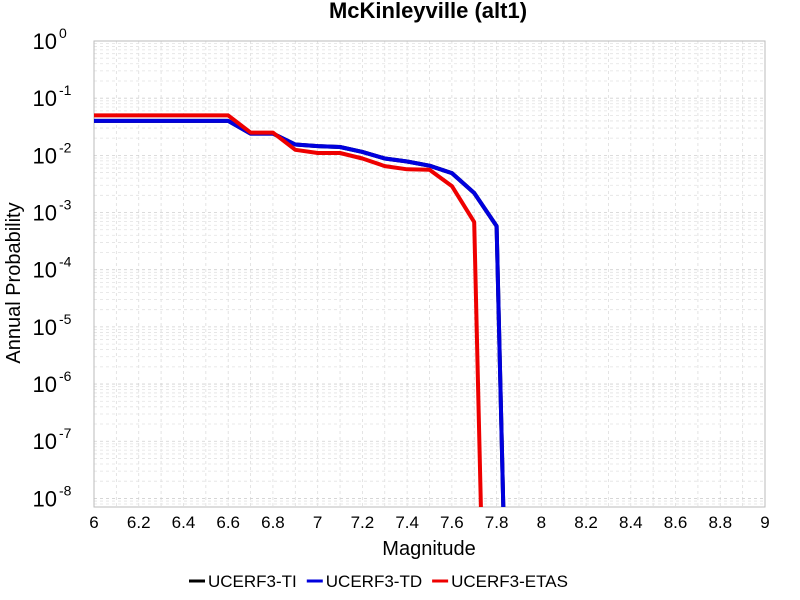 The image size is (800, 600). I want to click on x-tick-label: 6, so click(93, 522).